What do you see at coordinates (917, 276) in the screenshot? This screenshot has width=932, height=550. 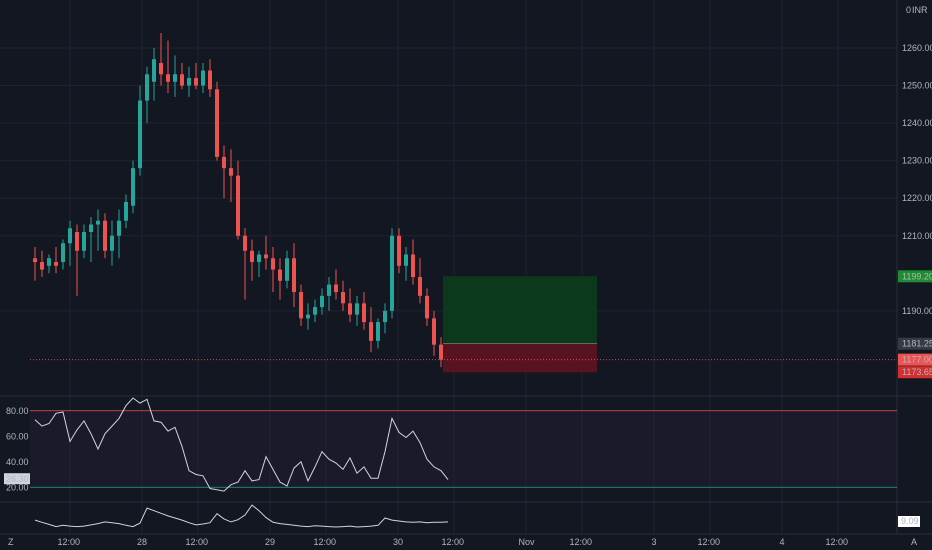 I see `target-price-label: 1199.20` at bounding box center [917, 276].